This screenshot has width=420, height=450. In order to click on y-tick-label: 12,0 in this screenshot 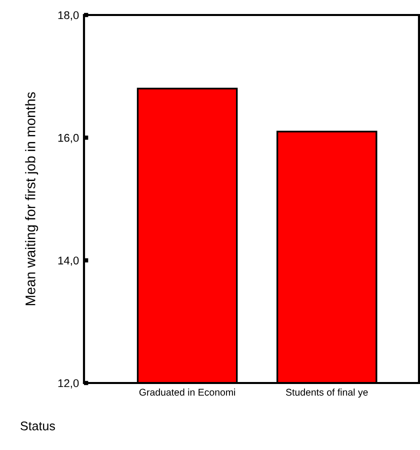, I will do `click(68, 383)`.